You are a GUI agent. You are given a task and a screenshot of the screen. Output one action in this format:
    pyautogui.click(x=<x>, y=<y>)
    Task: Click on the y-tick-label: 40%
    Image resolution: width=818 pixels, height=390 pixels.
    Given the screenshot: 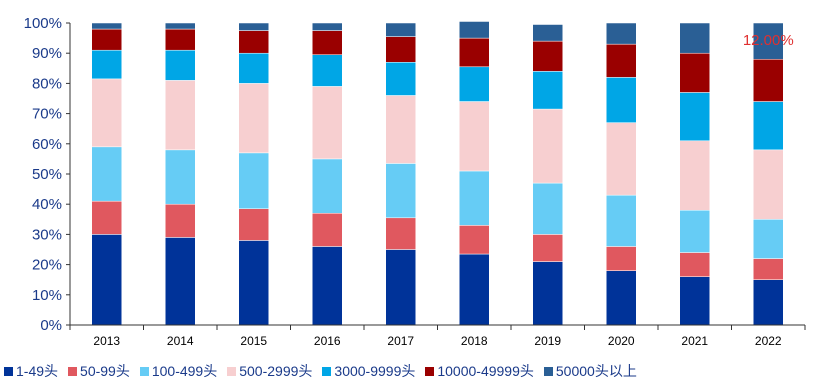 What is the action you would take?
    pyautogui.click(x=47, y=204)
    